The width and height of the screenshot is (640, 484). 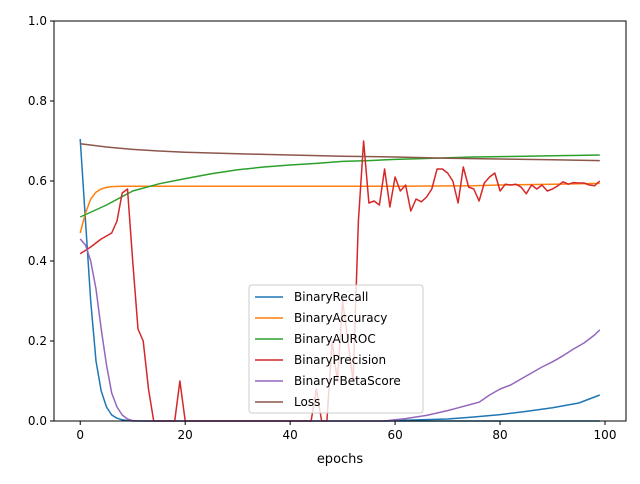 What do you see at coordinates (331, 297) in the screenshot?
I see `legend-label: BinaryRecall` at bounding box center [331, 297].